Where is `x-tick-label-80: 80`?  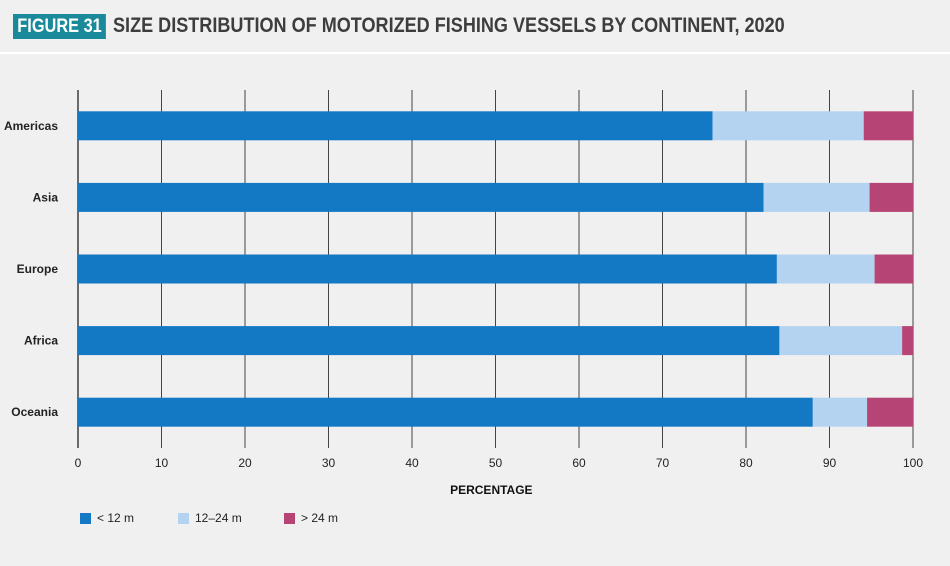 x-tick-label-80: 80 is located at coordinates (746, 463).